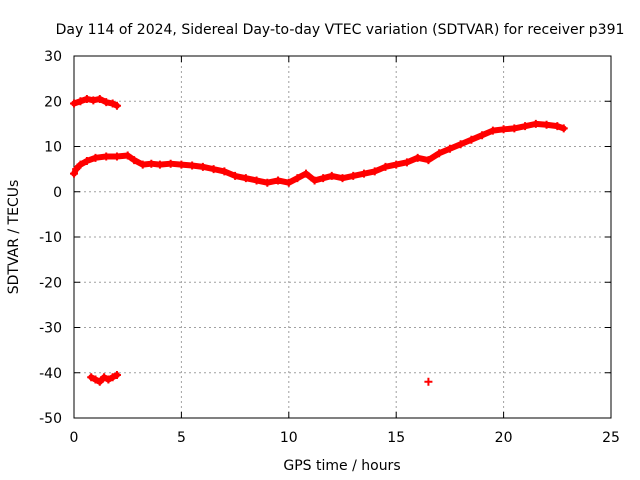 Image resolution: width=640 pixels, height=480 pixels. Describe the element at coordinates (74, 438) in the screenshot. I see `x-tick-label: 0` at that location.